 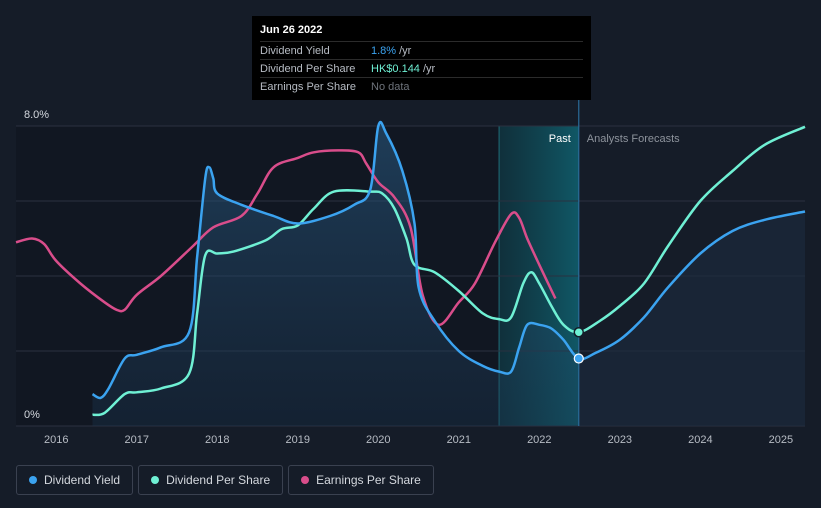 What do you see at coordinates (32, 415) in the screenshot?
I see `y-tick-label: 0%` at bounding box center [32, 415].